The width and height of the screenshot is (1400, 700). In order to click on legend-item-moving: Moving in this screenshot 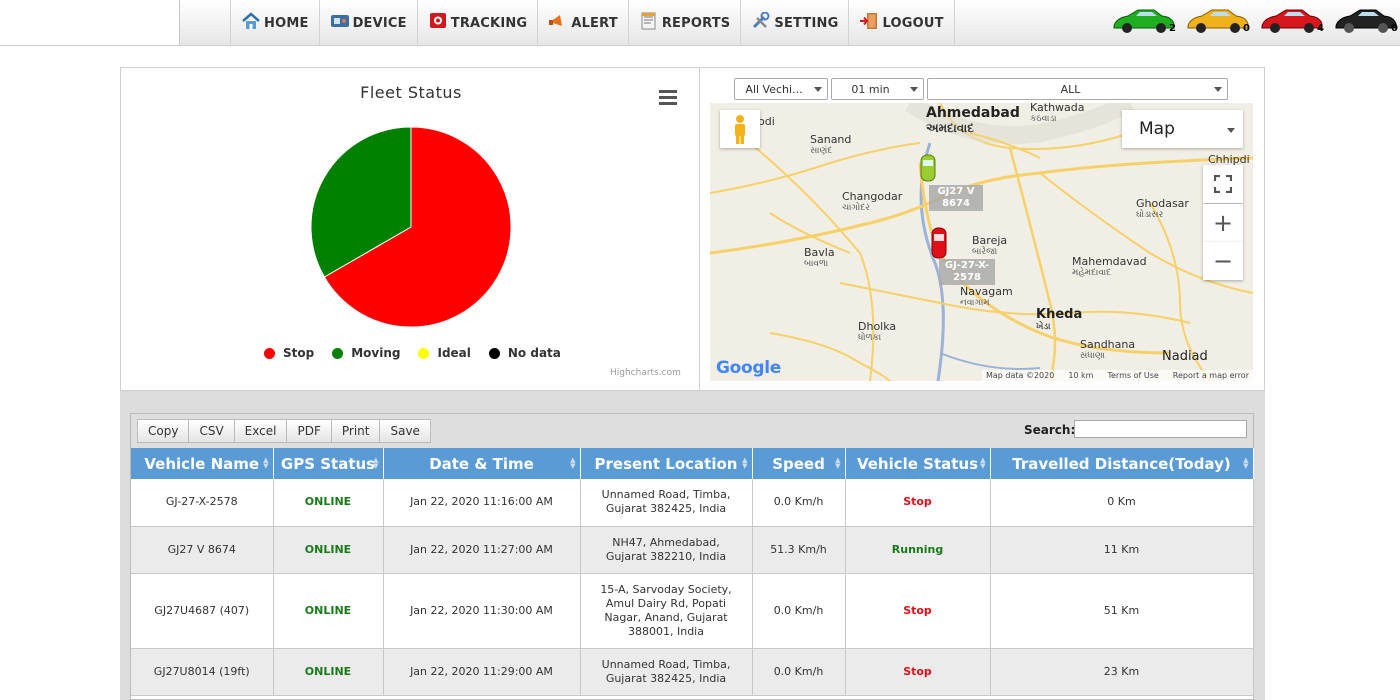, I will do `click(366, 353)`.